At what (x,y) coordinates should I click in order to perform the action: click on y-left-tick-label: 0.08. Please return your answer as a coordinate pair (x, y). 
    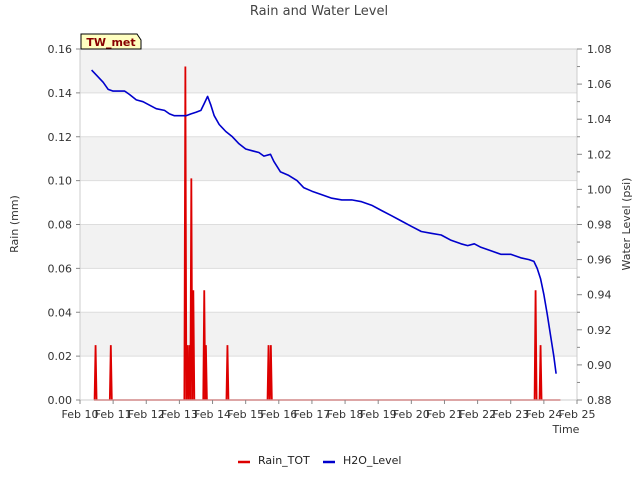
    Looking at the image, I should click on (60, 225).